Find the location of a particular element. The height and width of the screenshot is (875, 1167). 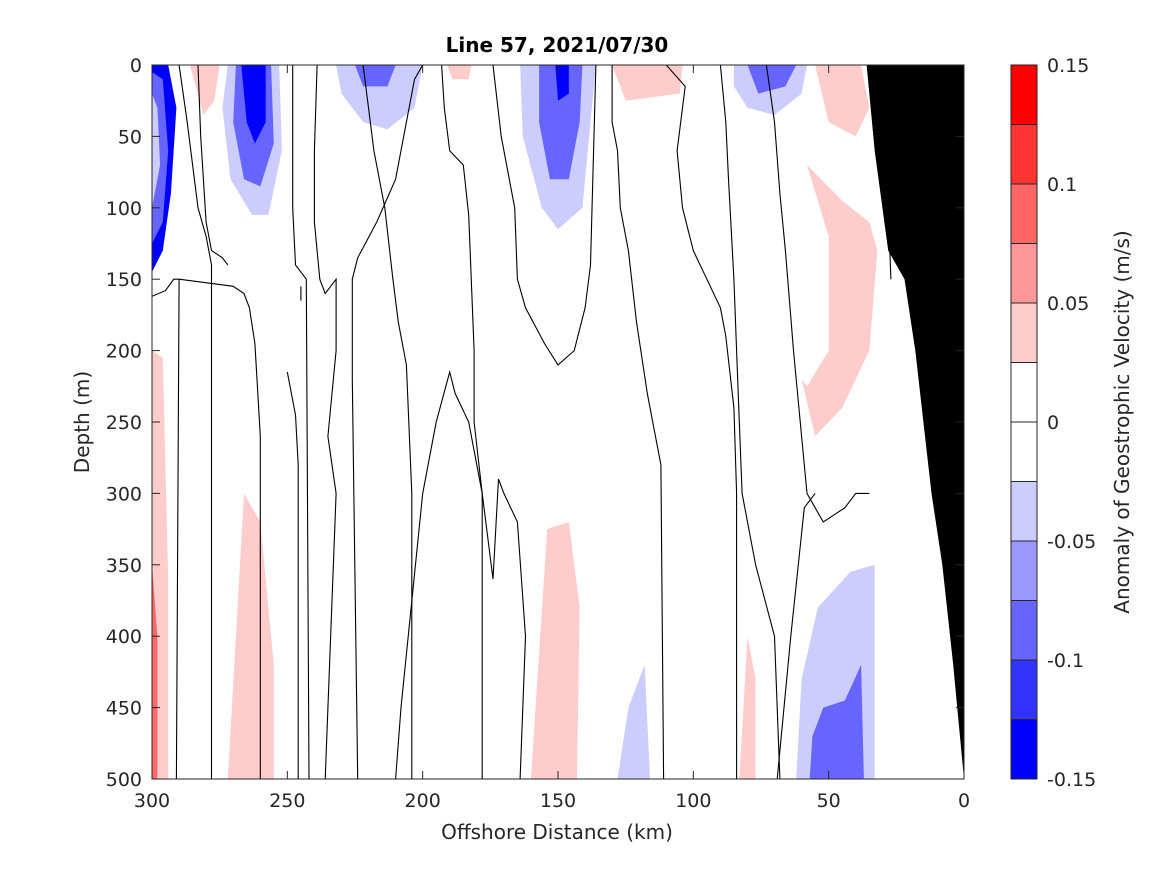

colorbar-frame is located at coordinates (1024, 422).